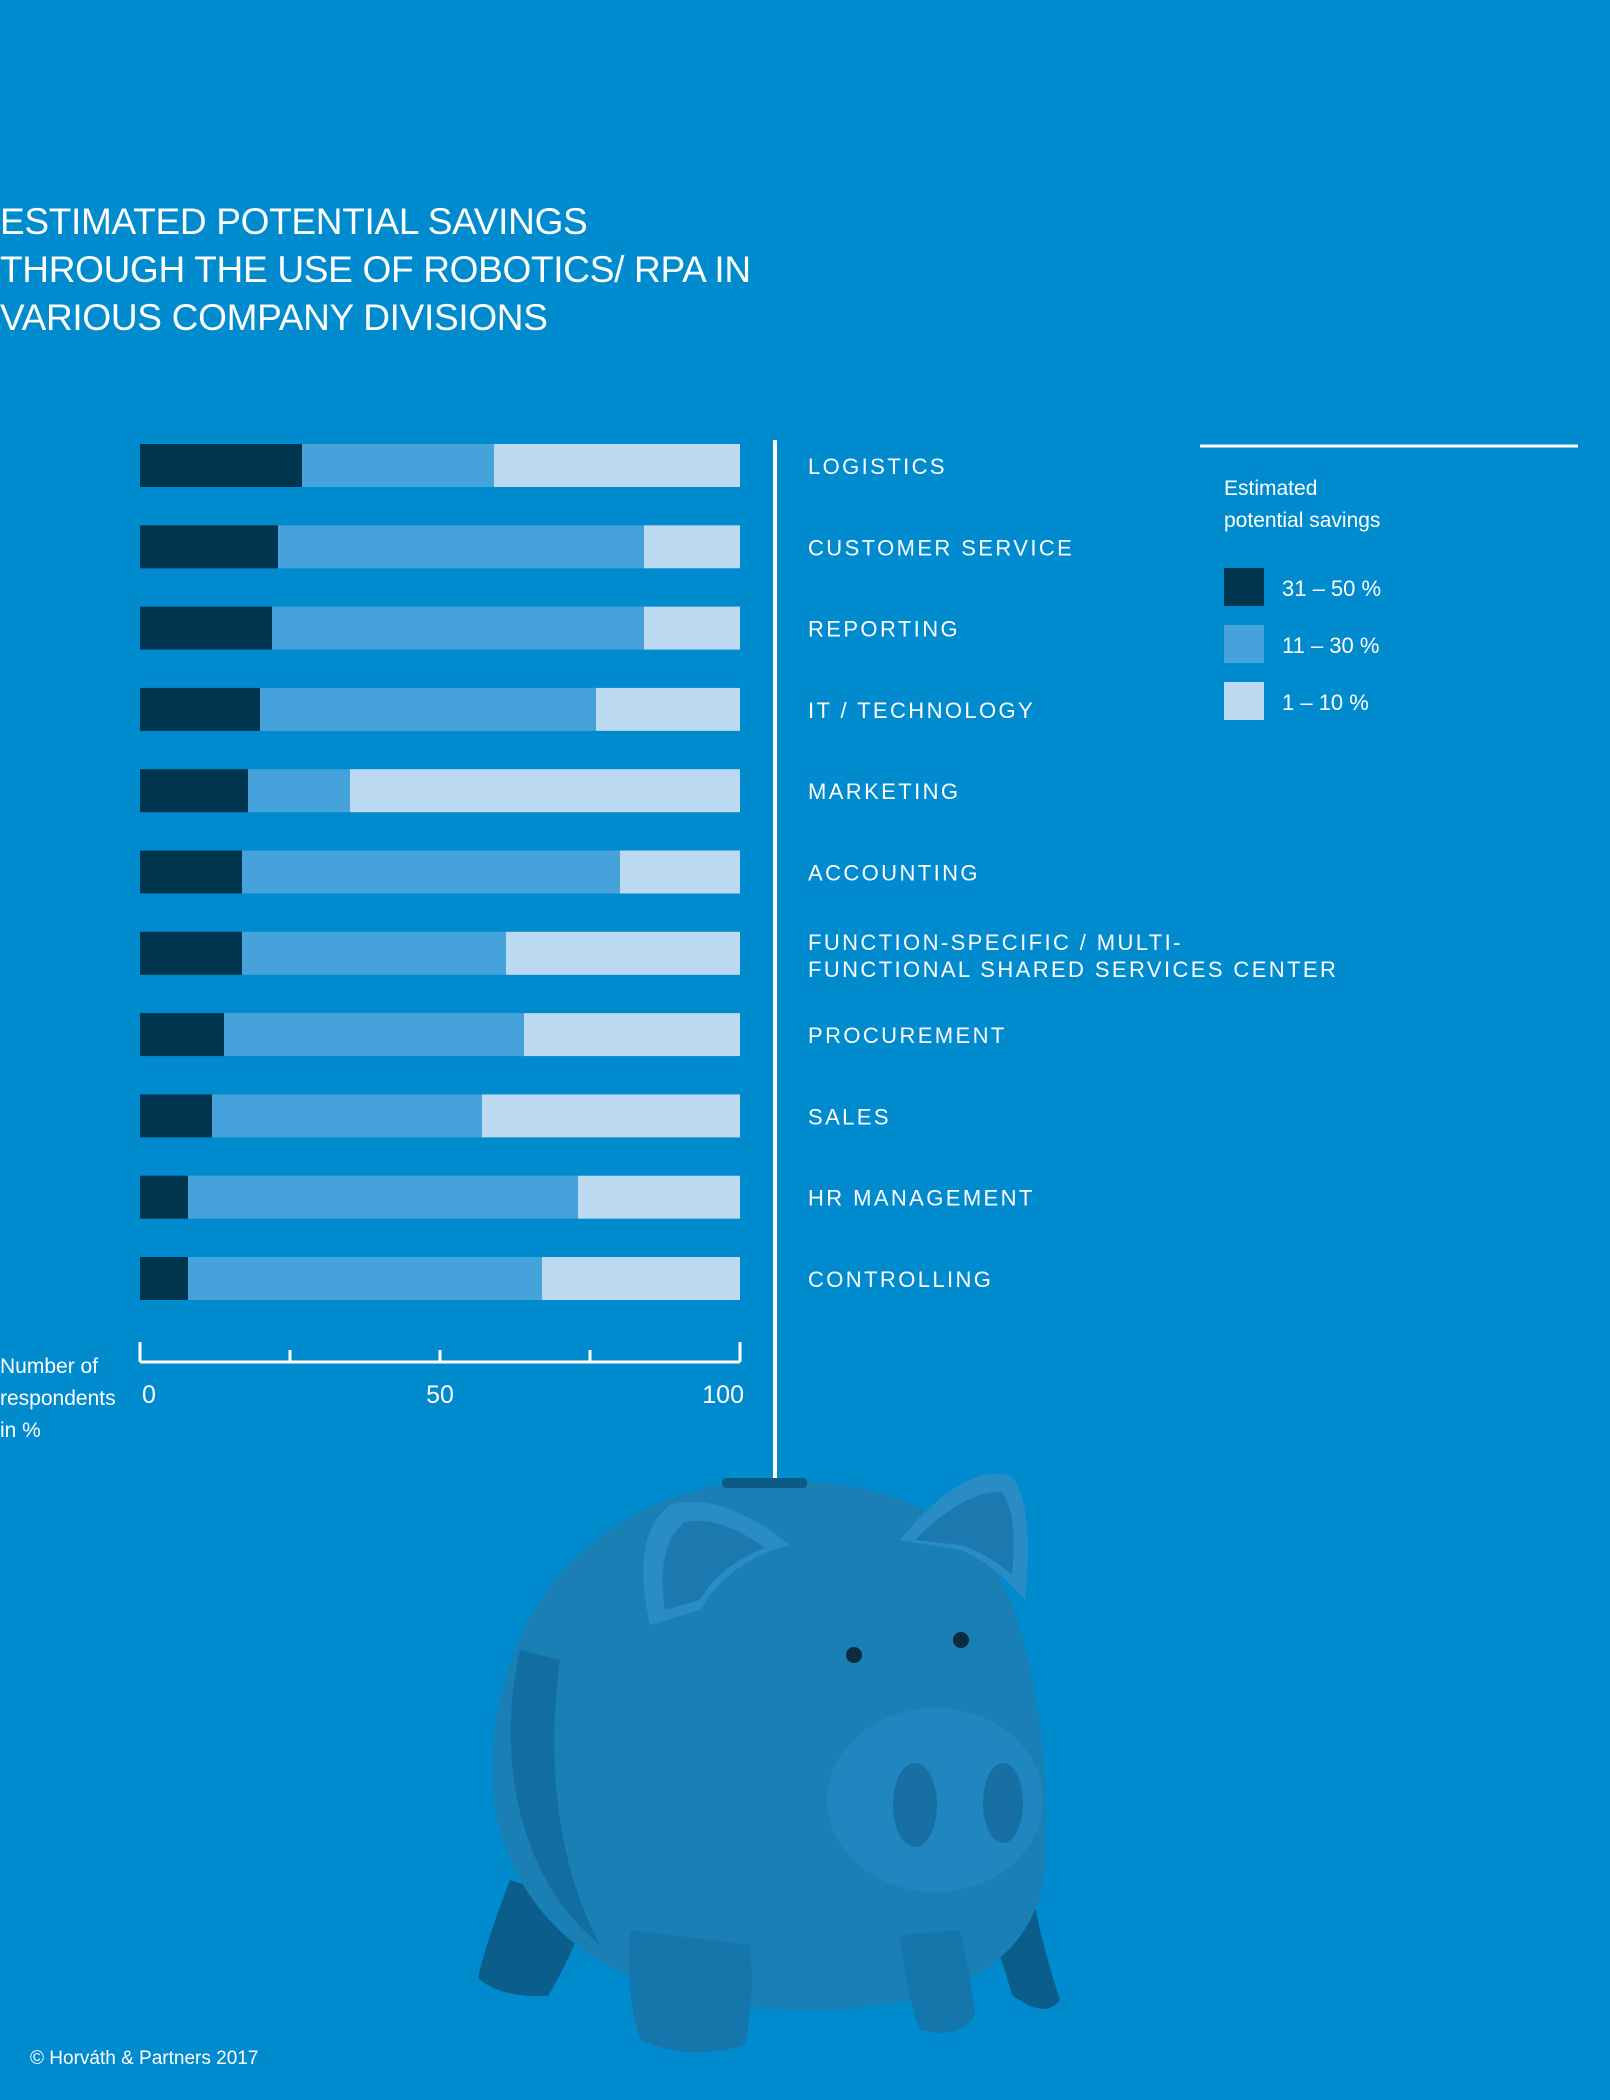 The width and height of the screenshot is (1610, 2100). Describe the element at coordinates (1302, 504) in the screenshot. I see `legend-title: Estimated potential savings` at that location.